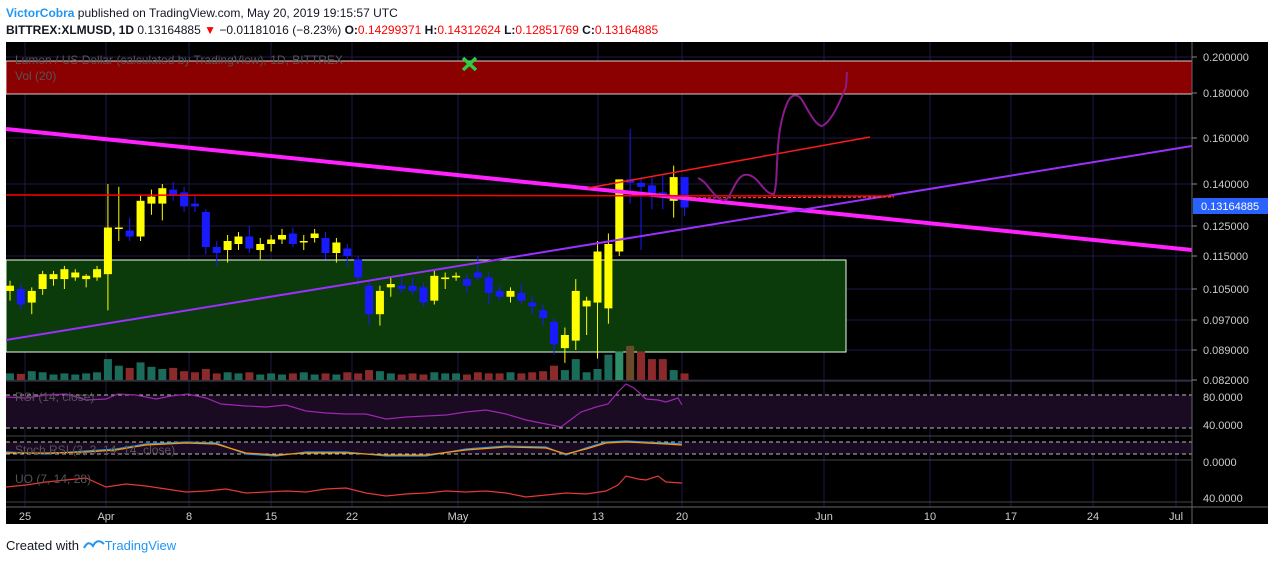  I want to click on horizontal-resistance-line, so click(450, 195).